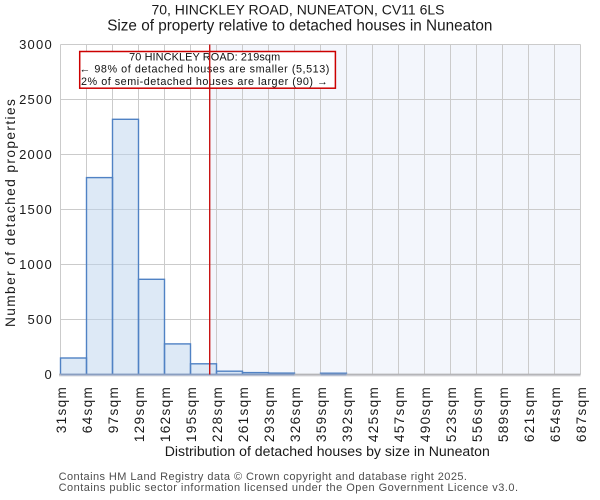 The width and height of the screenshot is (600, 500). I want to click on svg-text: 228sqm, so click(217, 414).